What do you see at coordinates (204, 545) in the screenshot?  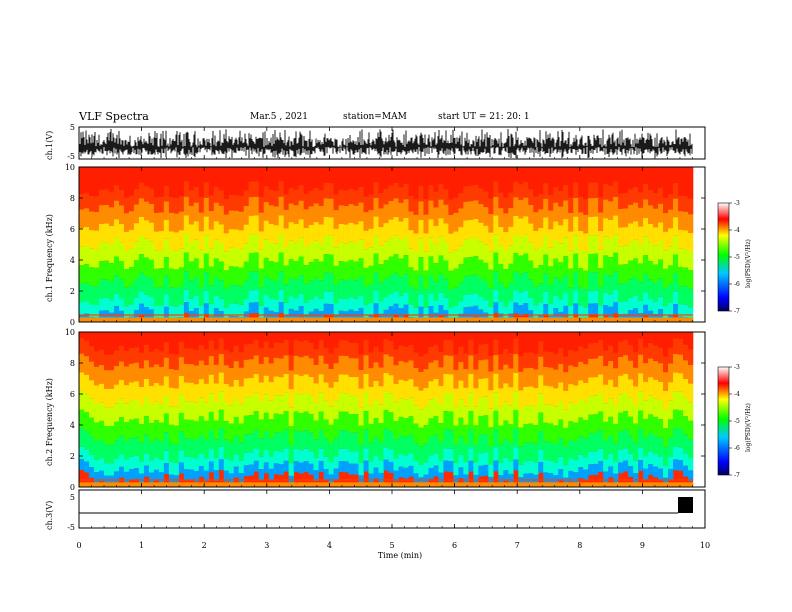 I see `x-tick-label: 2` at bounding box center [204, 545].